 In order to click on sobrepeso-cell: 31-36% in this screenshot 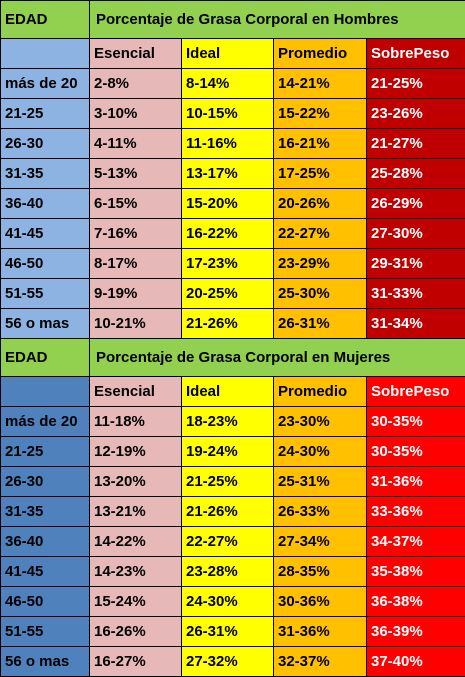, I will do `click(416, 482)`.